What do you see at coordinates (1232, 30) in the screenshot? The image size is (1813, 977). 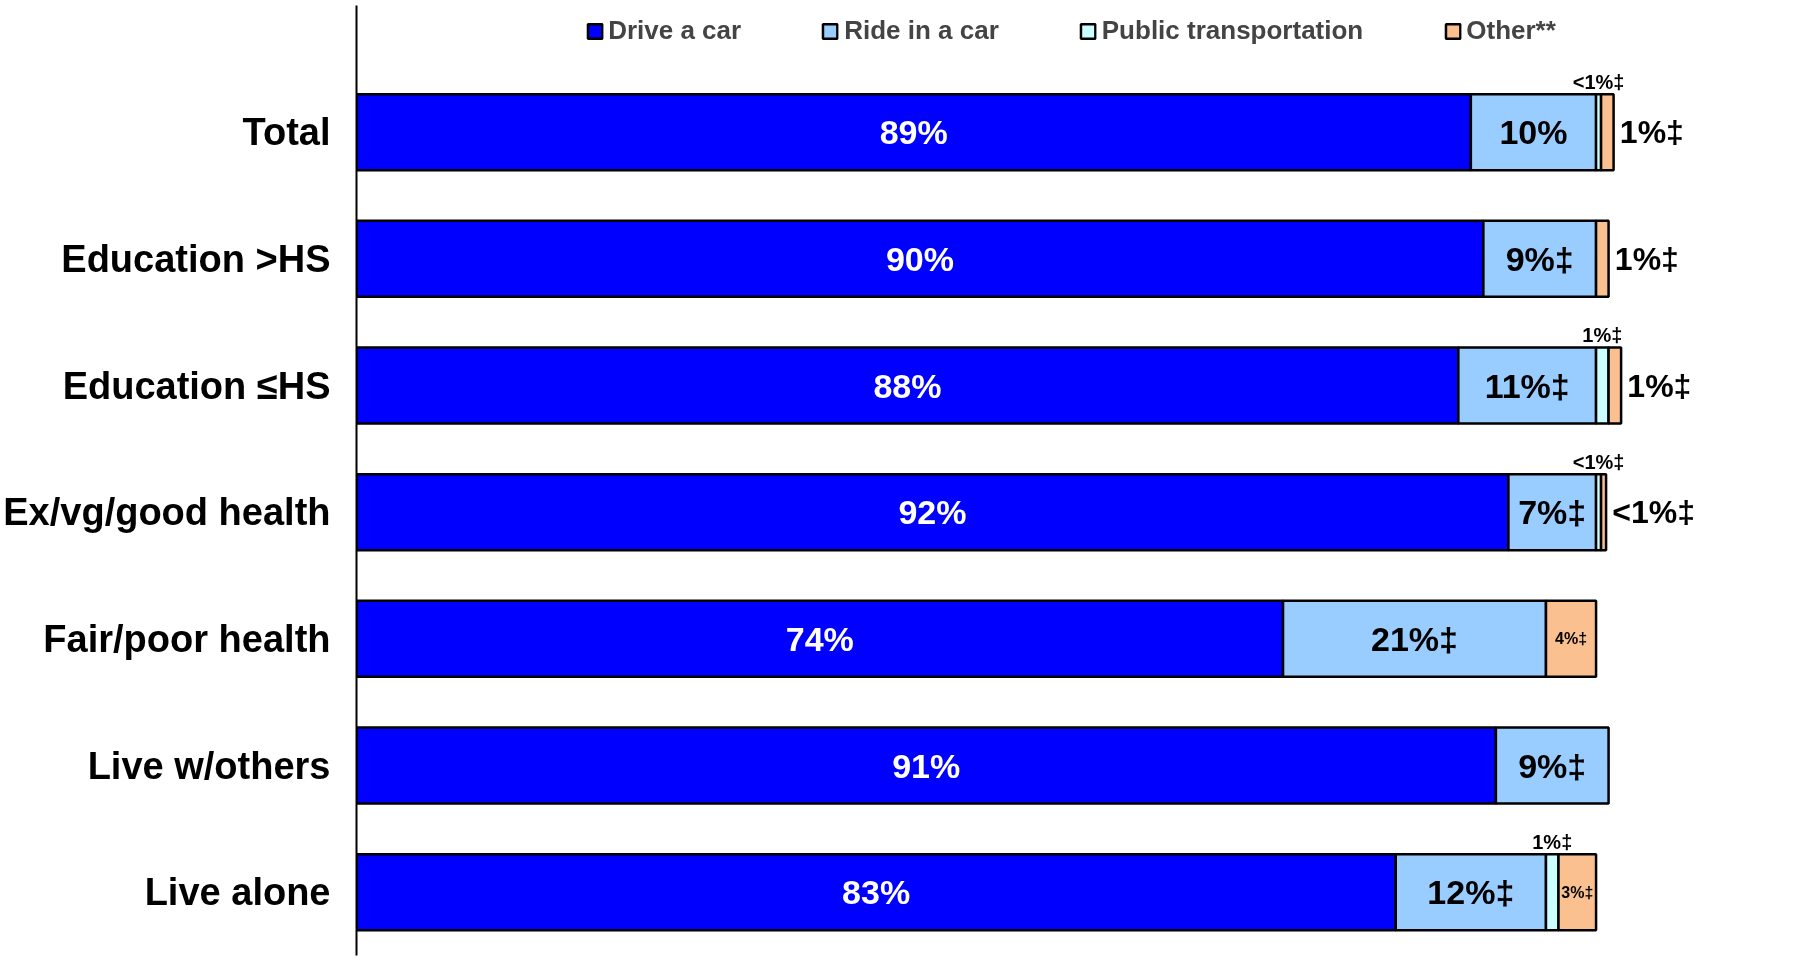 I see `legend-label: Public transportation` at bounding box center [1232, 30].